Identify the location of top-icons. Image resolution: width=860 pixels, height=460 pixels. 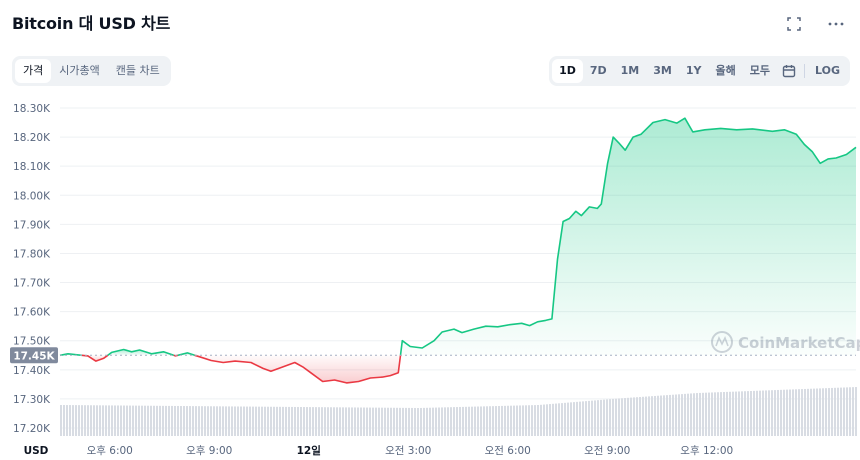
(815, 24).